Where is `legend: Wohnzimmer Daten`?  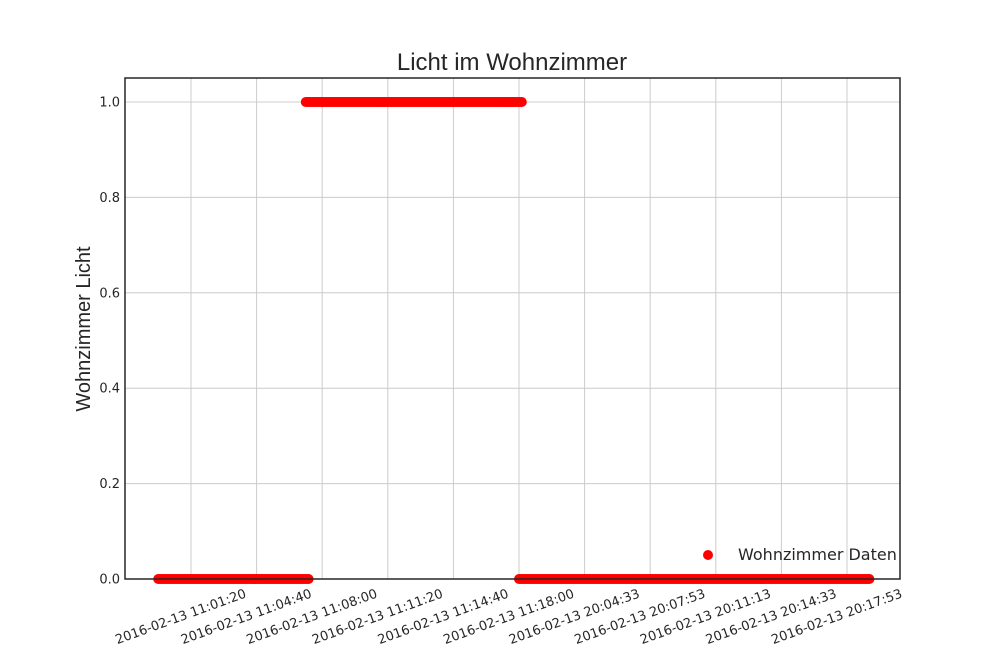 legend: Wohnzimmer Daten is located at coordinates (800, 554).